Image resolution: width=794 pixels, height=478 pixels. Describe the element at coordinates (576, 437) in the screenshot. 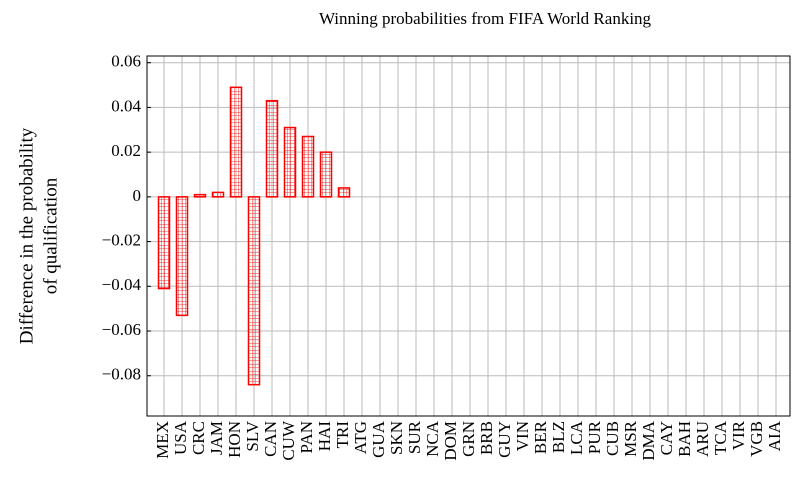

I see `x-tick-label: LCA` at that location.